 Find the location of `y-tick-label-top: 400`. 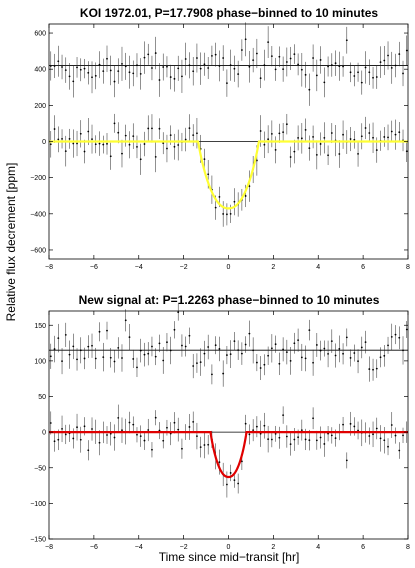

y-tick-label-top: 400 is located at coordinates (40, 70).